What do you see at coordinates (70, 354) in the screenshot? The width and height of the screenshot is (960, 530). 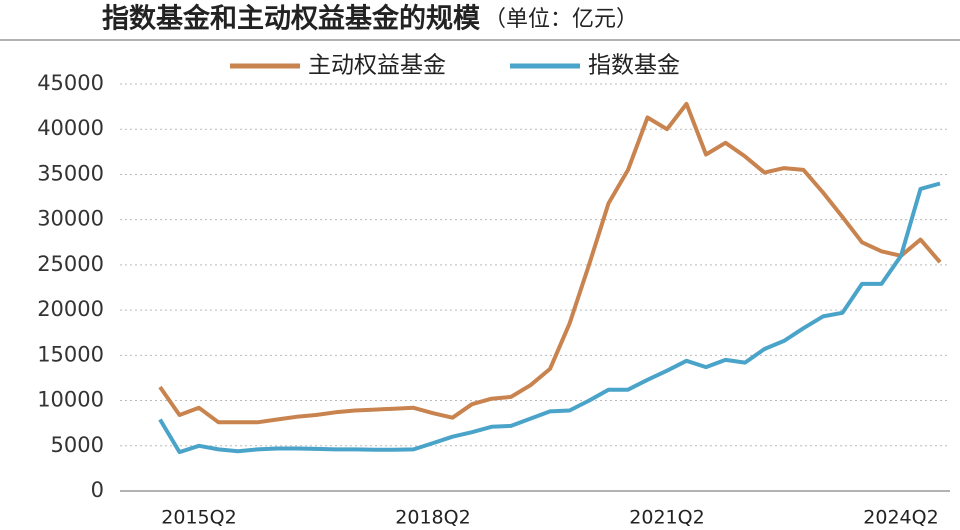 I see `y-tick-label: 15000` at bounding box center [70, 354].